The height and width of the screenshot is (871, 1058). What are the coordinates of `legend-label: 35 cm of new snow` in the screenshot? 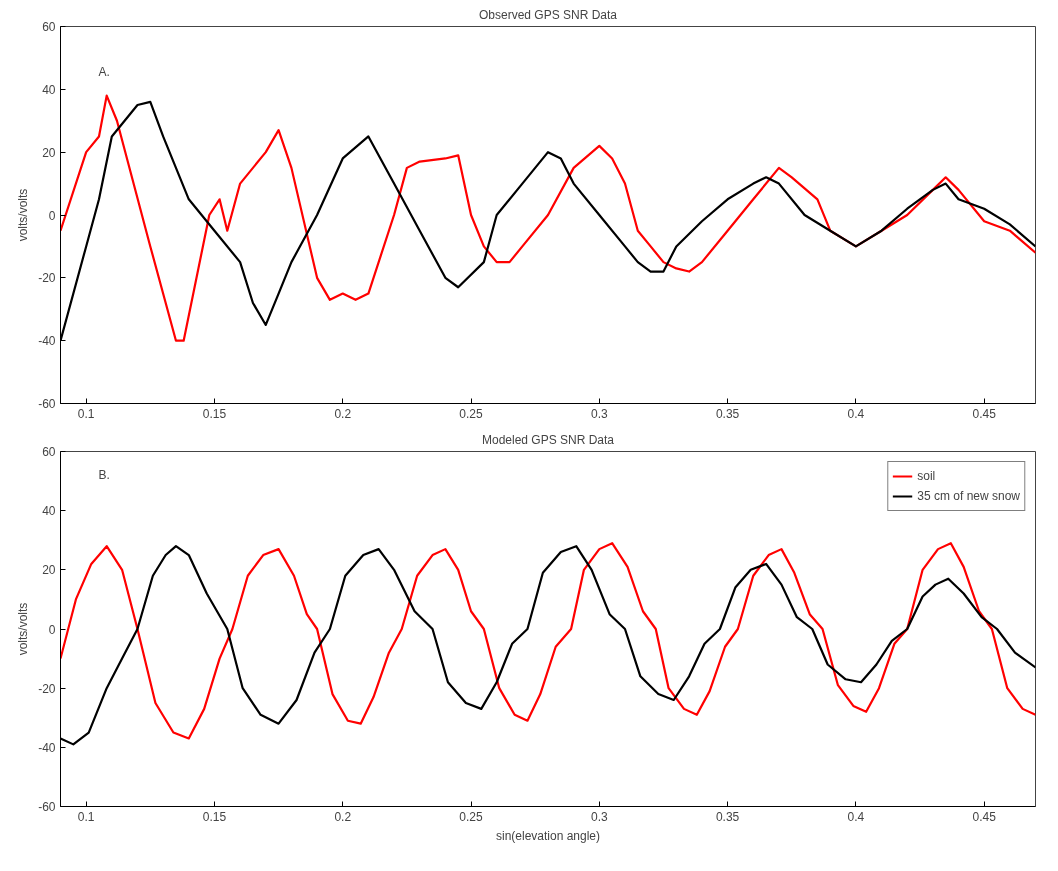 It's located at (968, 496).